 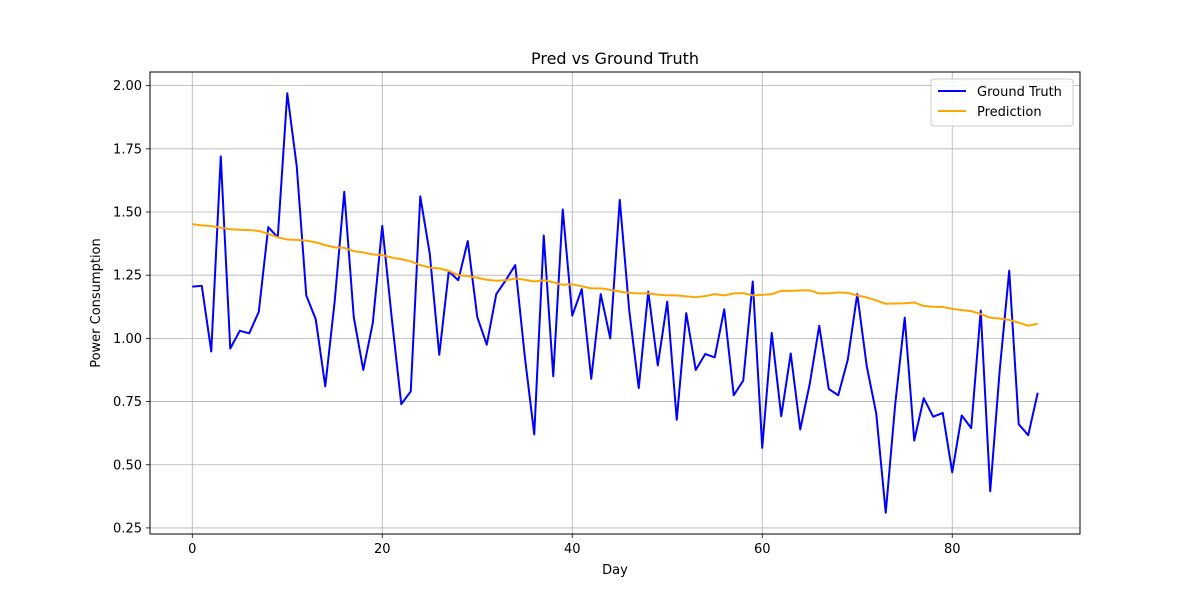 What do you see at coordinates (96, 303) in the screenshot?
I see `y-axis-label: Power Consumption` at bounding box center [96, 303].